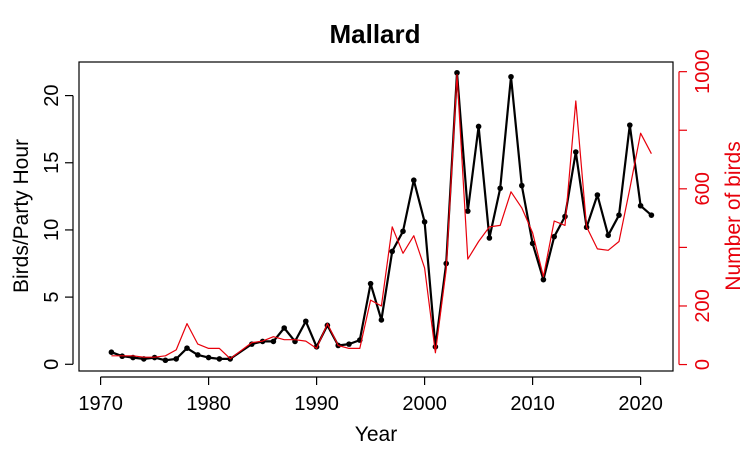 This screenshot has width=750, height=450. I want to click on x-tick-label: 1990, so click(316, 404).